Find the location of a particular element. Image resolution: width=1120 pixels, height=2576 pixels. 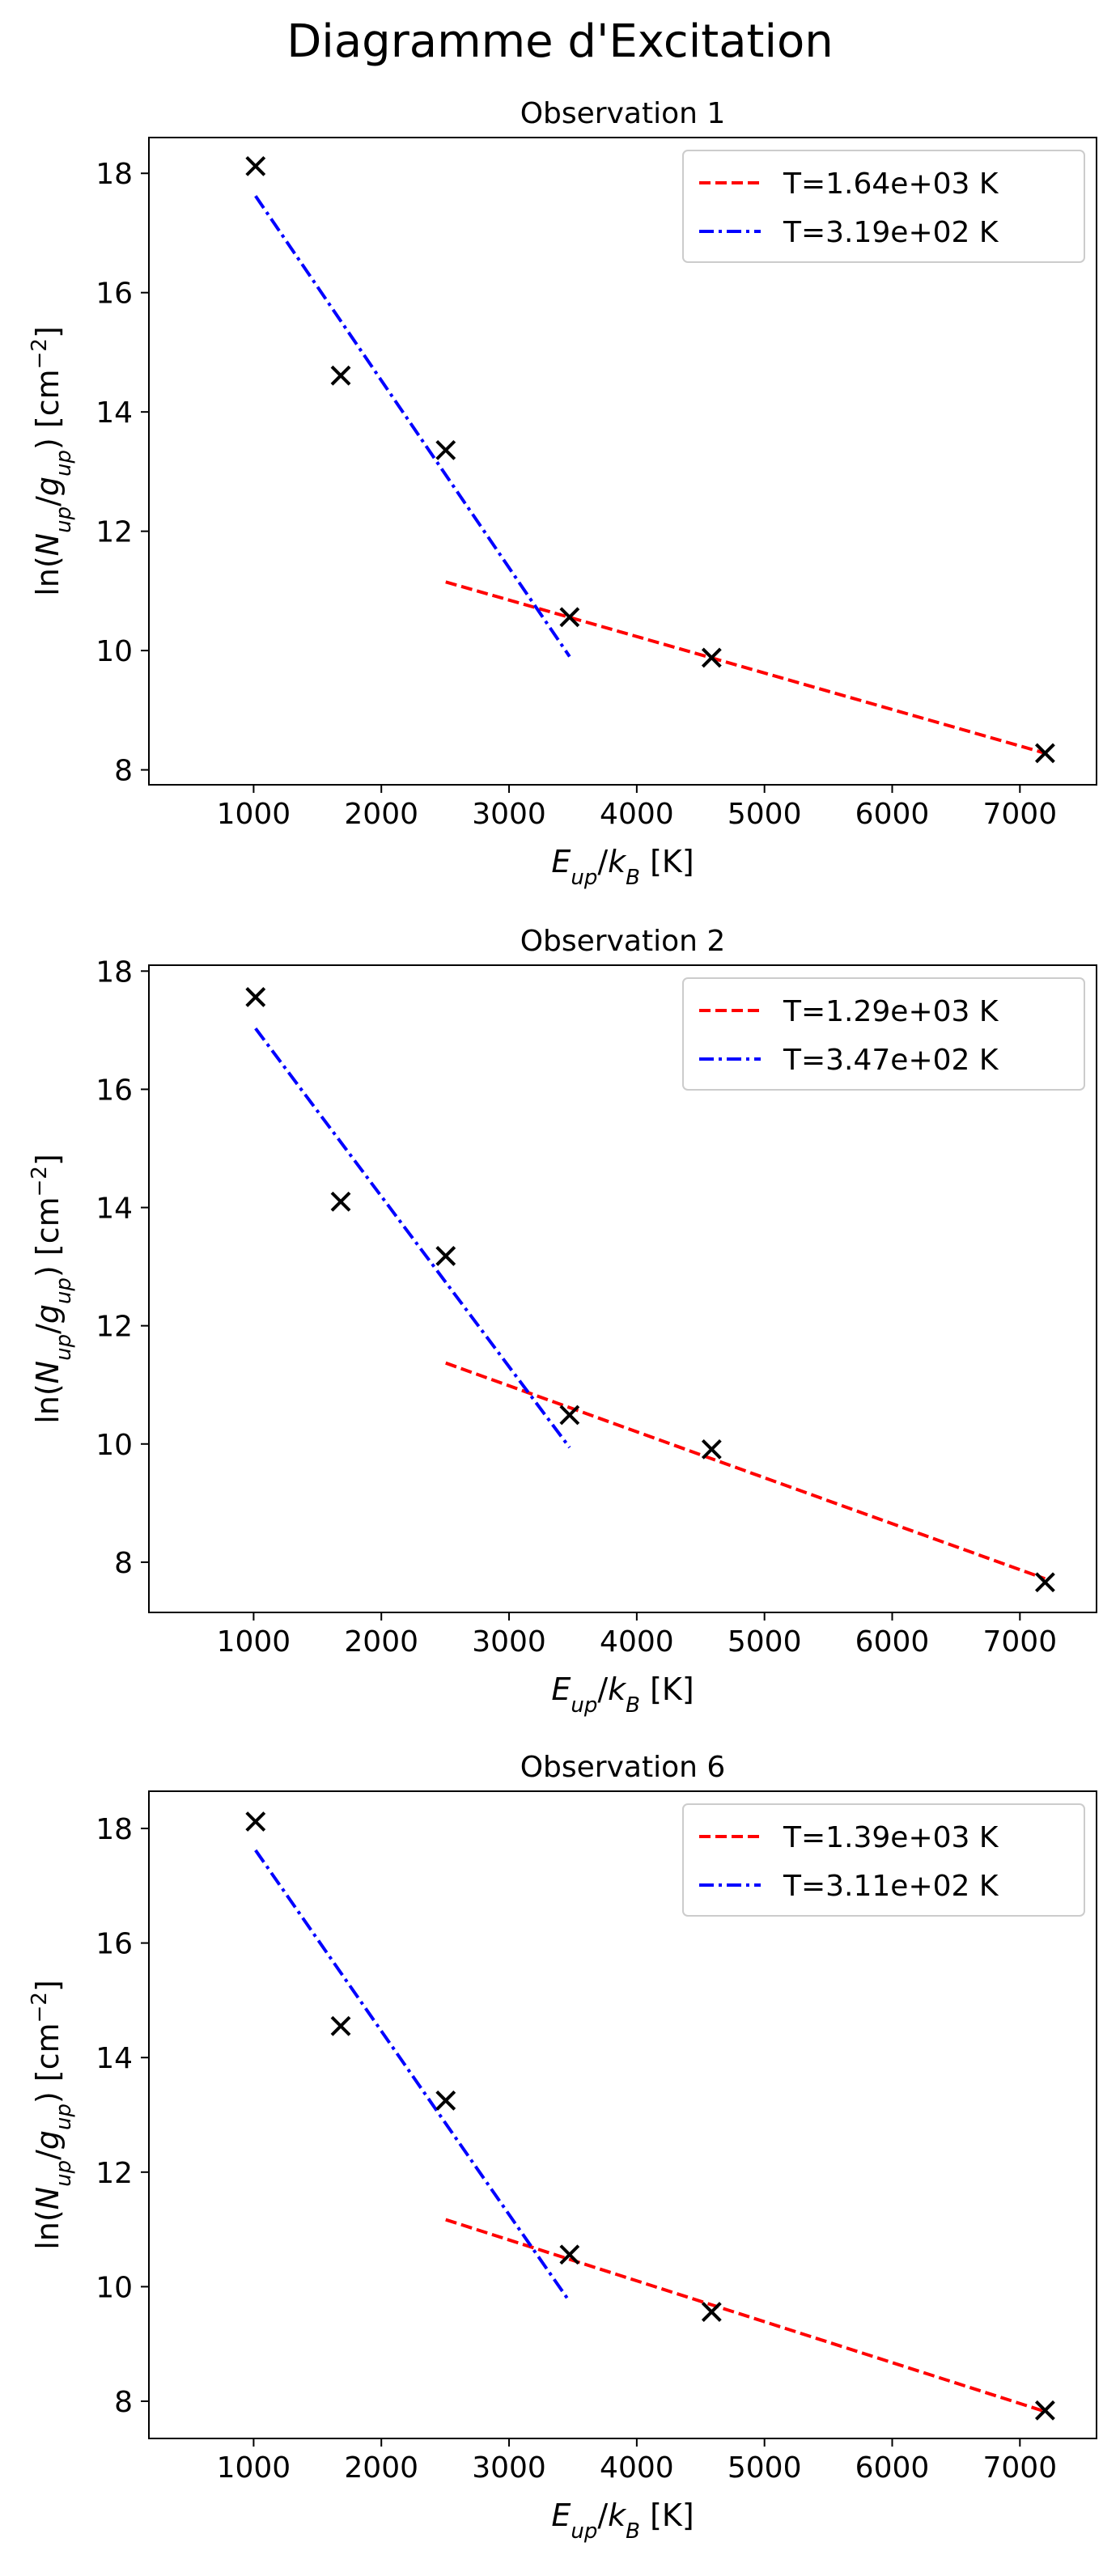

legend: T=1.39e+03 K T=3.11e+02 K is located at coordinates (883, 1860).